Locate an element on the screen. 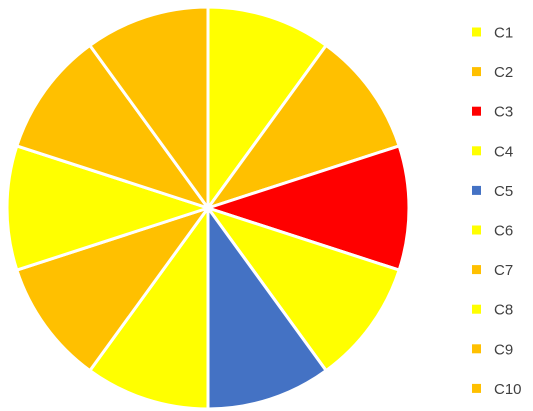 The image size is (533, 411). pie-slice-c4 is located at coordinates (303, 289).